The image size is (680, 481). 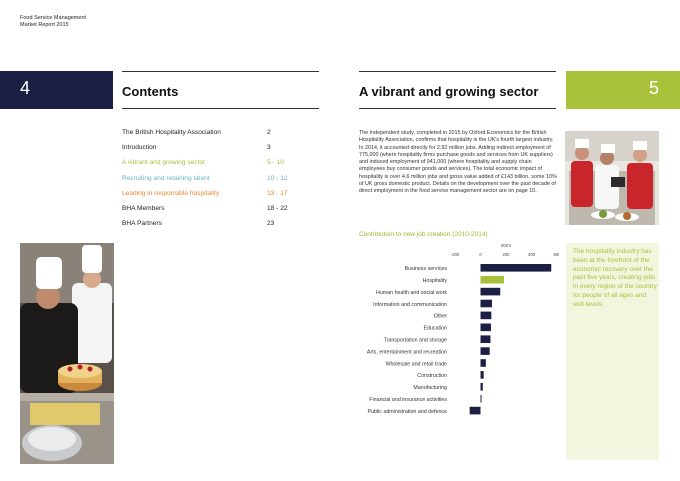 I want to click on header-line-1: Food Service Management, so click(x=53, y=18).